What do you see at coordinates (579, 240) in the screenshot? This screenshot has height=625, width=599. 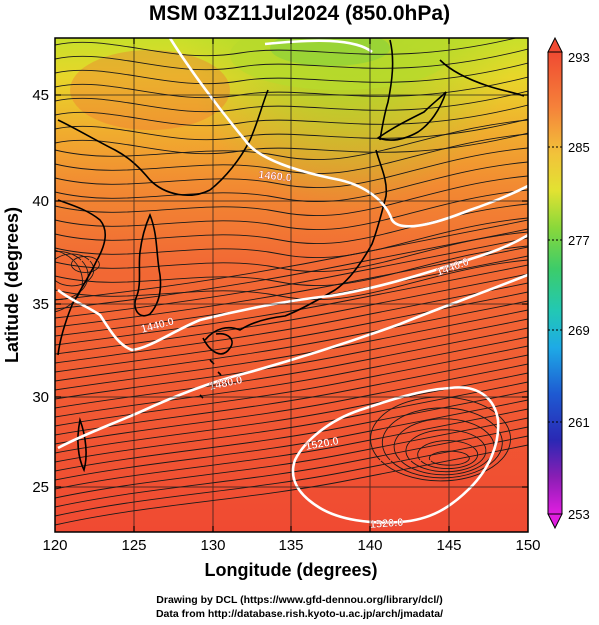 I see `colorbar-tick-label: 277` at bounding box center [579, 240].